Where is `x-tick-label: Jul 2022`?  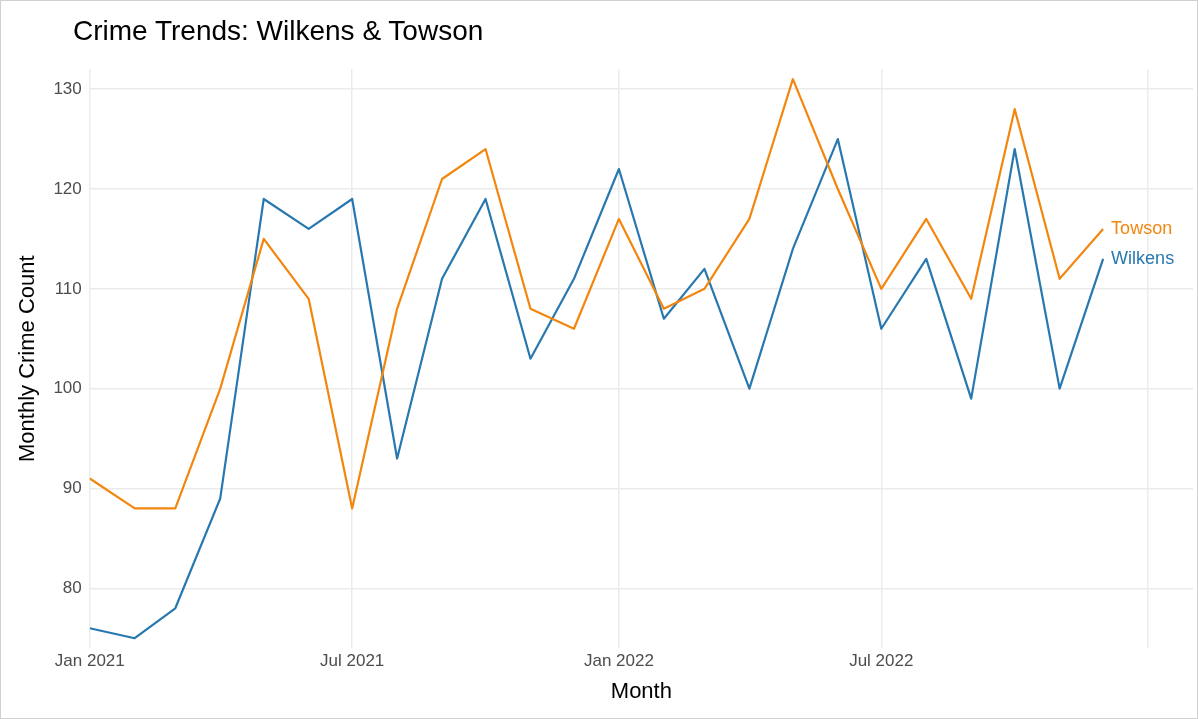 x-tick-label: Jul 2022 is located at coordinates (881, 661).